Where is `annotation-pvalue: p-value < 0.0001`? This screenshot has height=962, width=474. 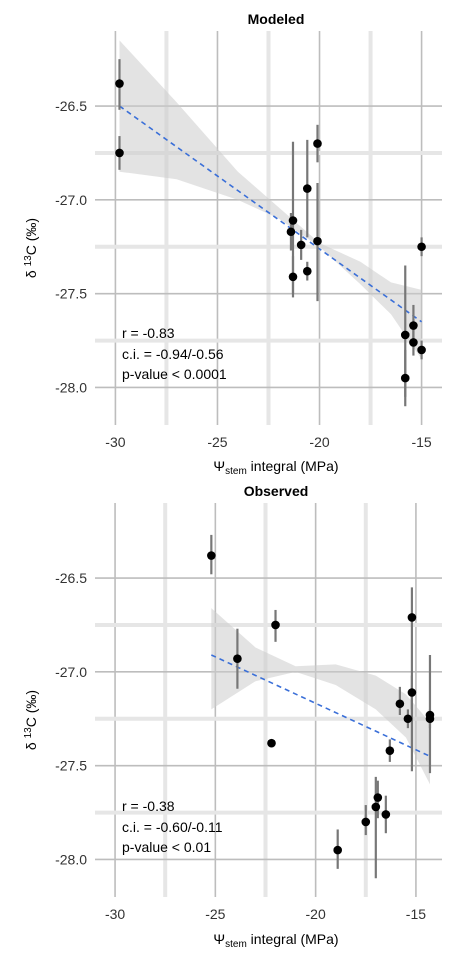 annotation-pvalue: p-value < 0.0001 is located at coordinates (174, 374).